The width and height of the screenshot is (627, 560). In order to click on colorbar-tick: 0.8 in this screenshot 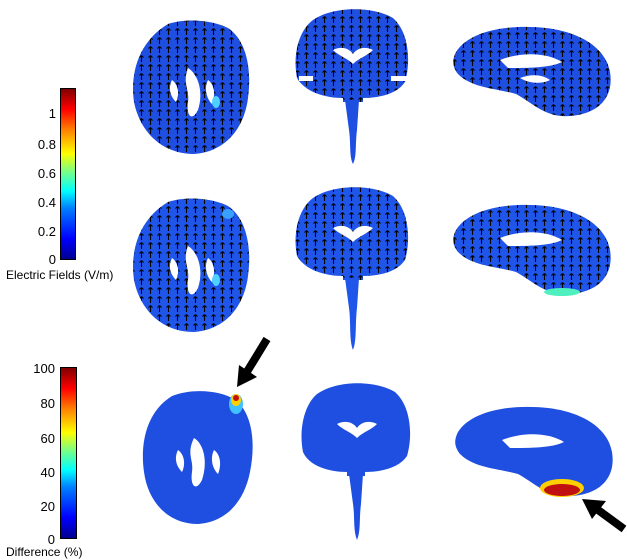, I will do `click(46, 144)`.